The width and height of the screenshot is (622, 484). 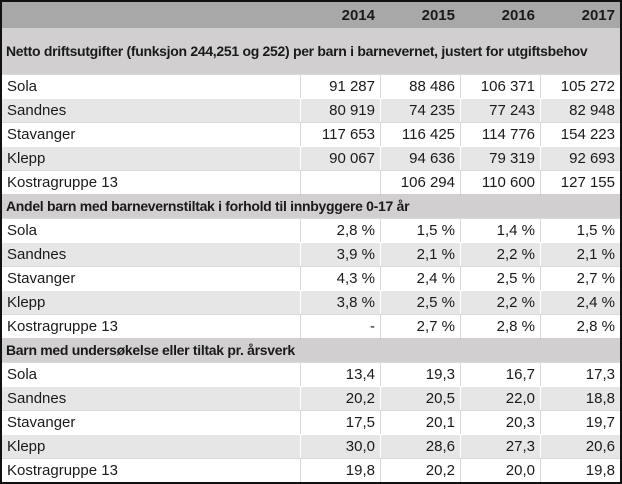 I want to click on value-cell: 20,1, so click(x=420, y=422).